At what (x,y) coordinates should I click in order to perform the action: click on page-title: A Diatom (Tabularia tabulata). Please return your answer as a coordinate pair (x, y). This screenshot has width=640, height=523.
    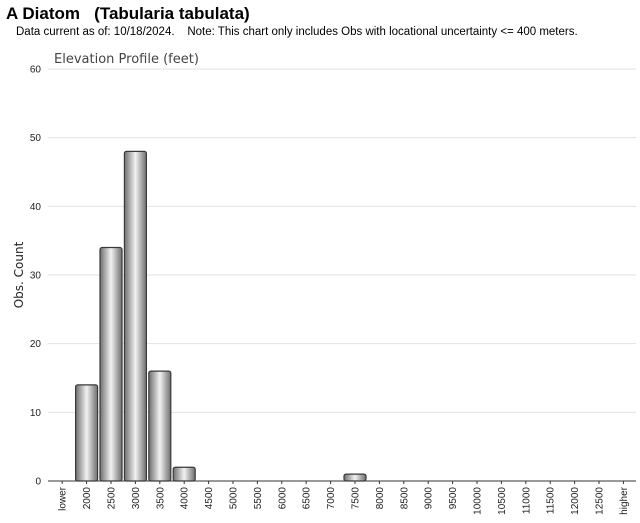
    Looking at the image, I should click on (128, 13).